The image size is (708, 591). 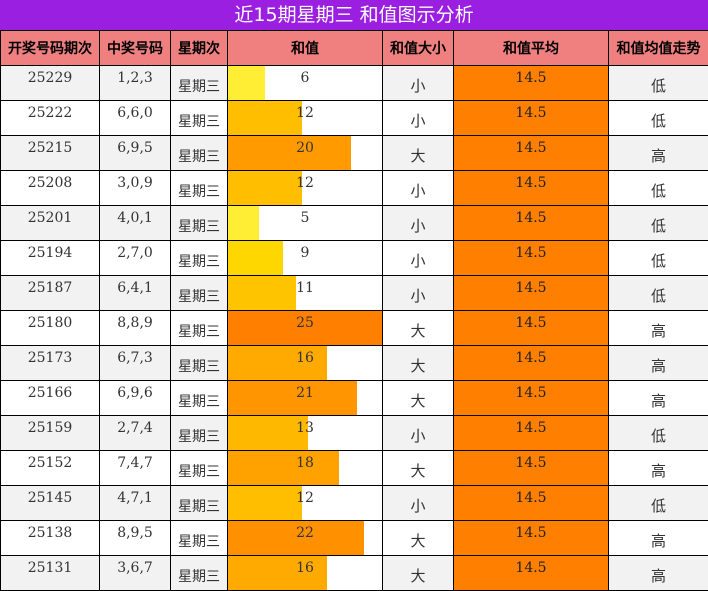 I want to click on sum-cell: 11, so click(x=305, y=293).